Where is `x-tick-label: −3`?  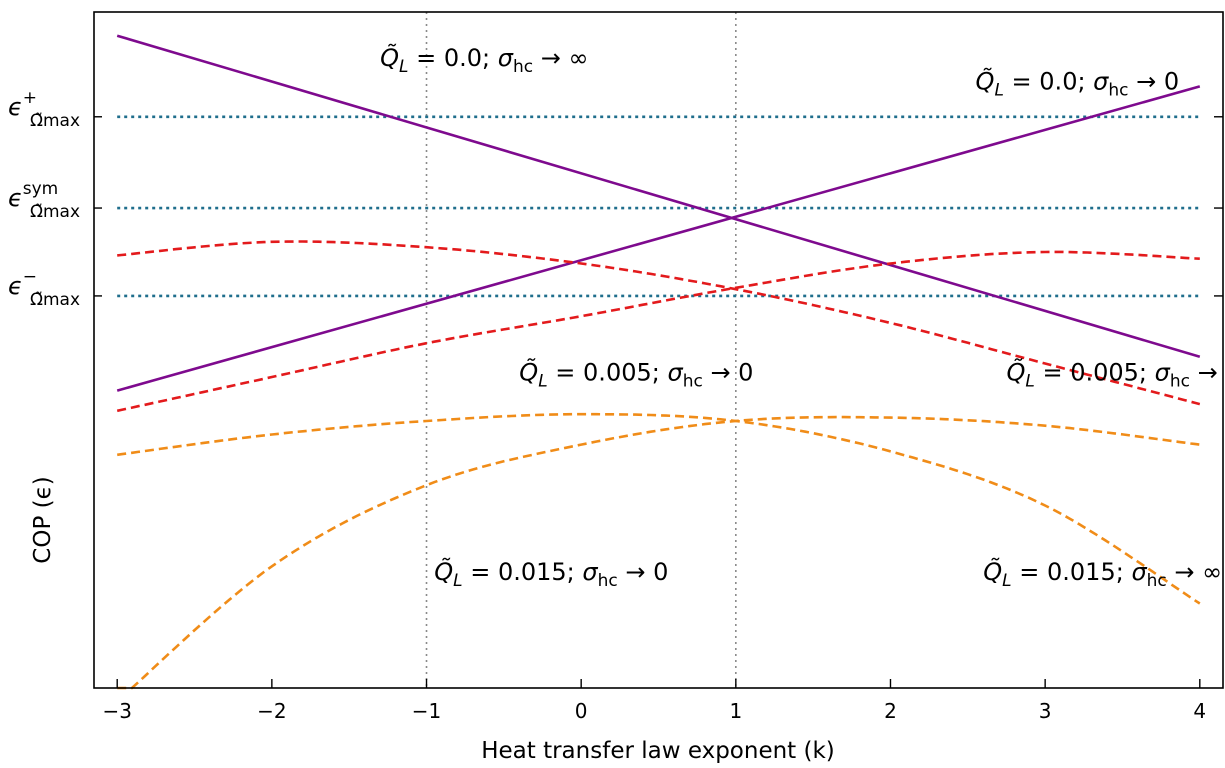
x-tick-label: −3 is located at coordinates (116, 711).